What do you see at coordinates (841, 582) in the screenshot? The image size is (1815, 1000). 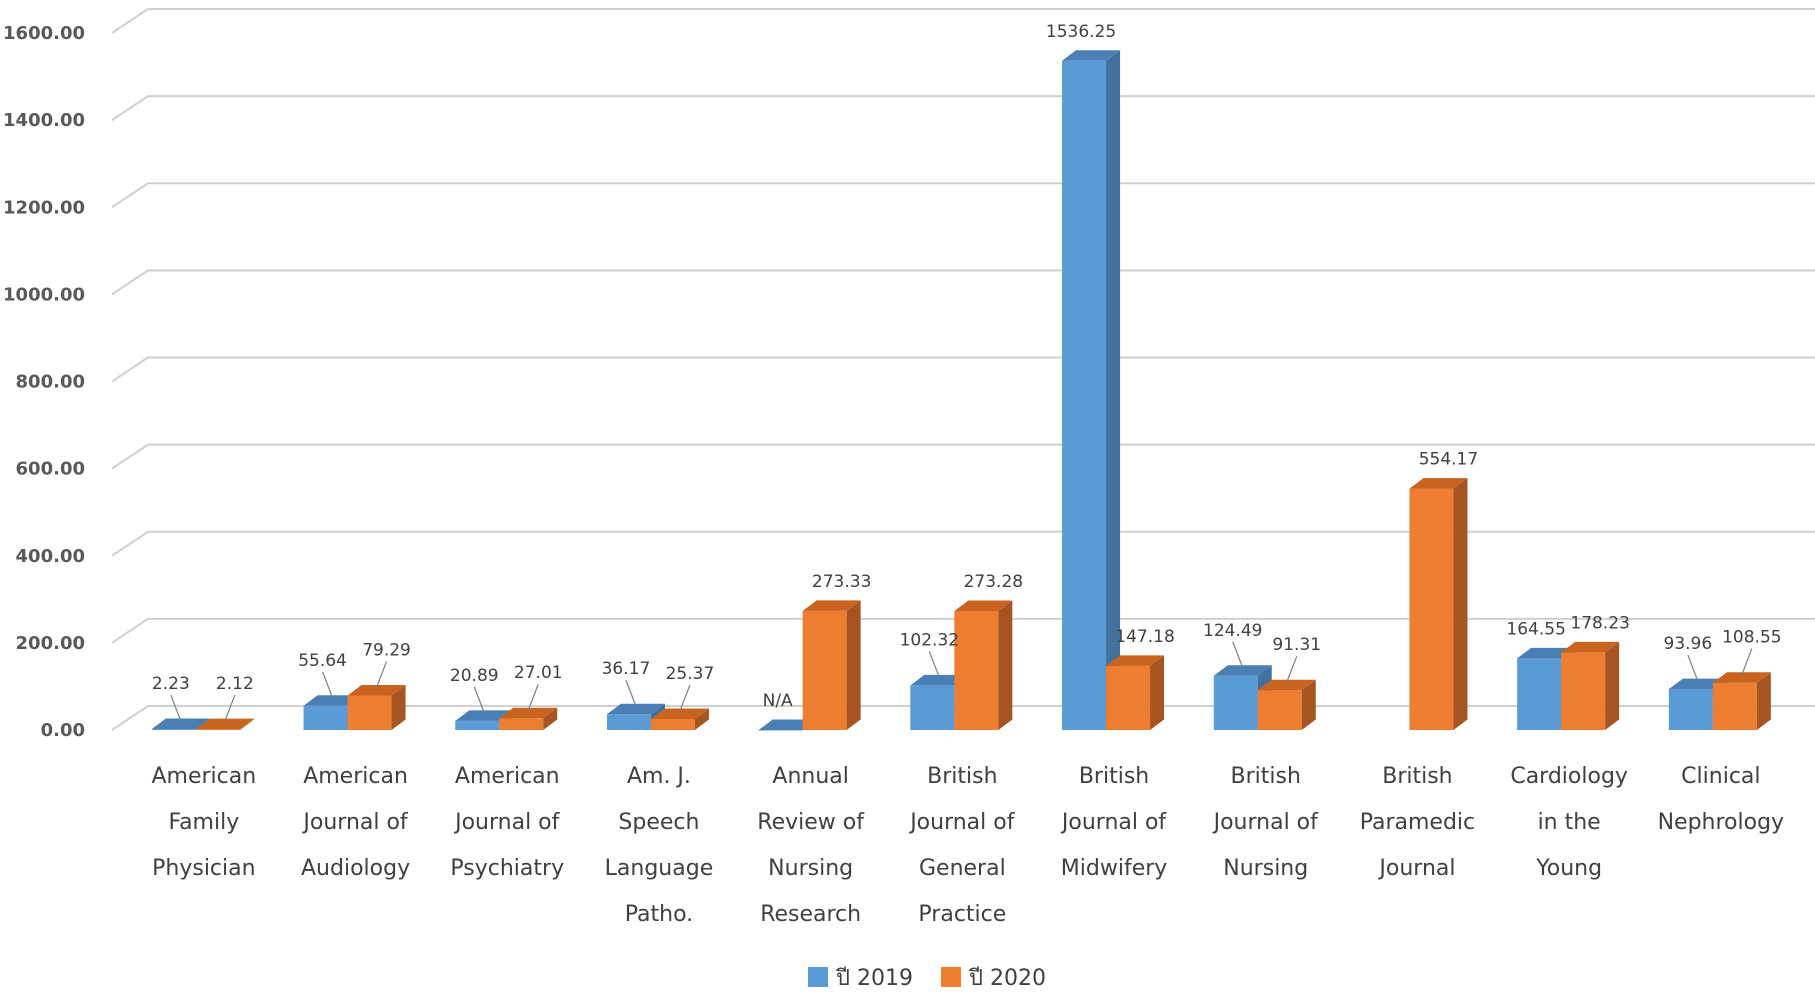 I see `data-label: 273.33` at bounding box center [841, 582].